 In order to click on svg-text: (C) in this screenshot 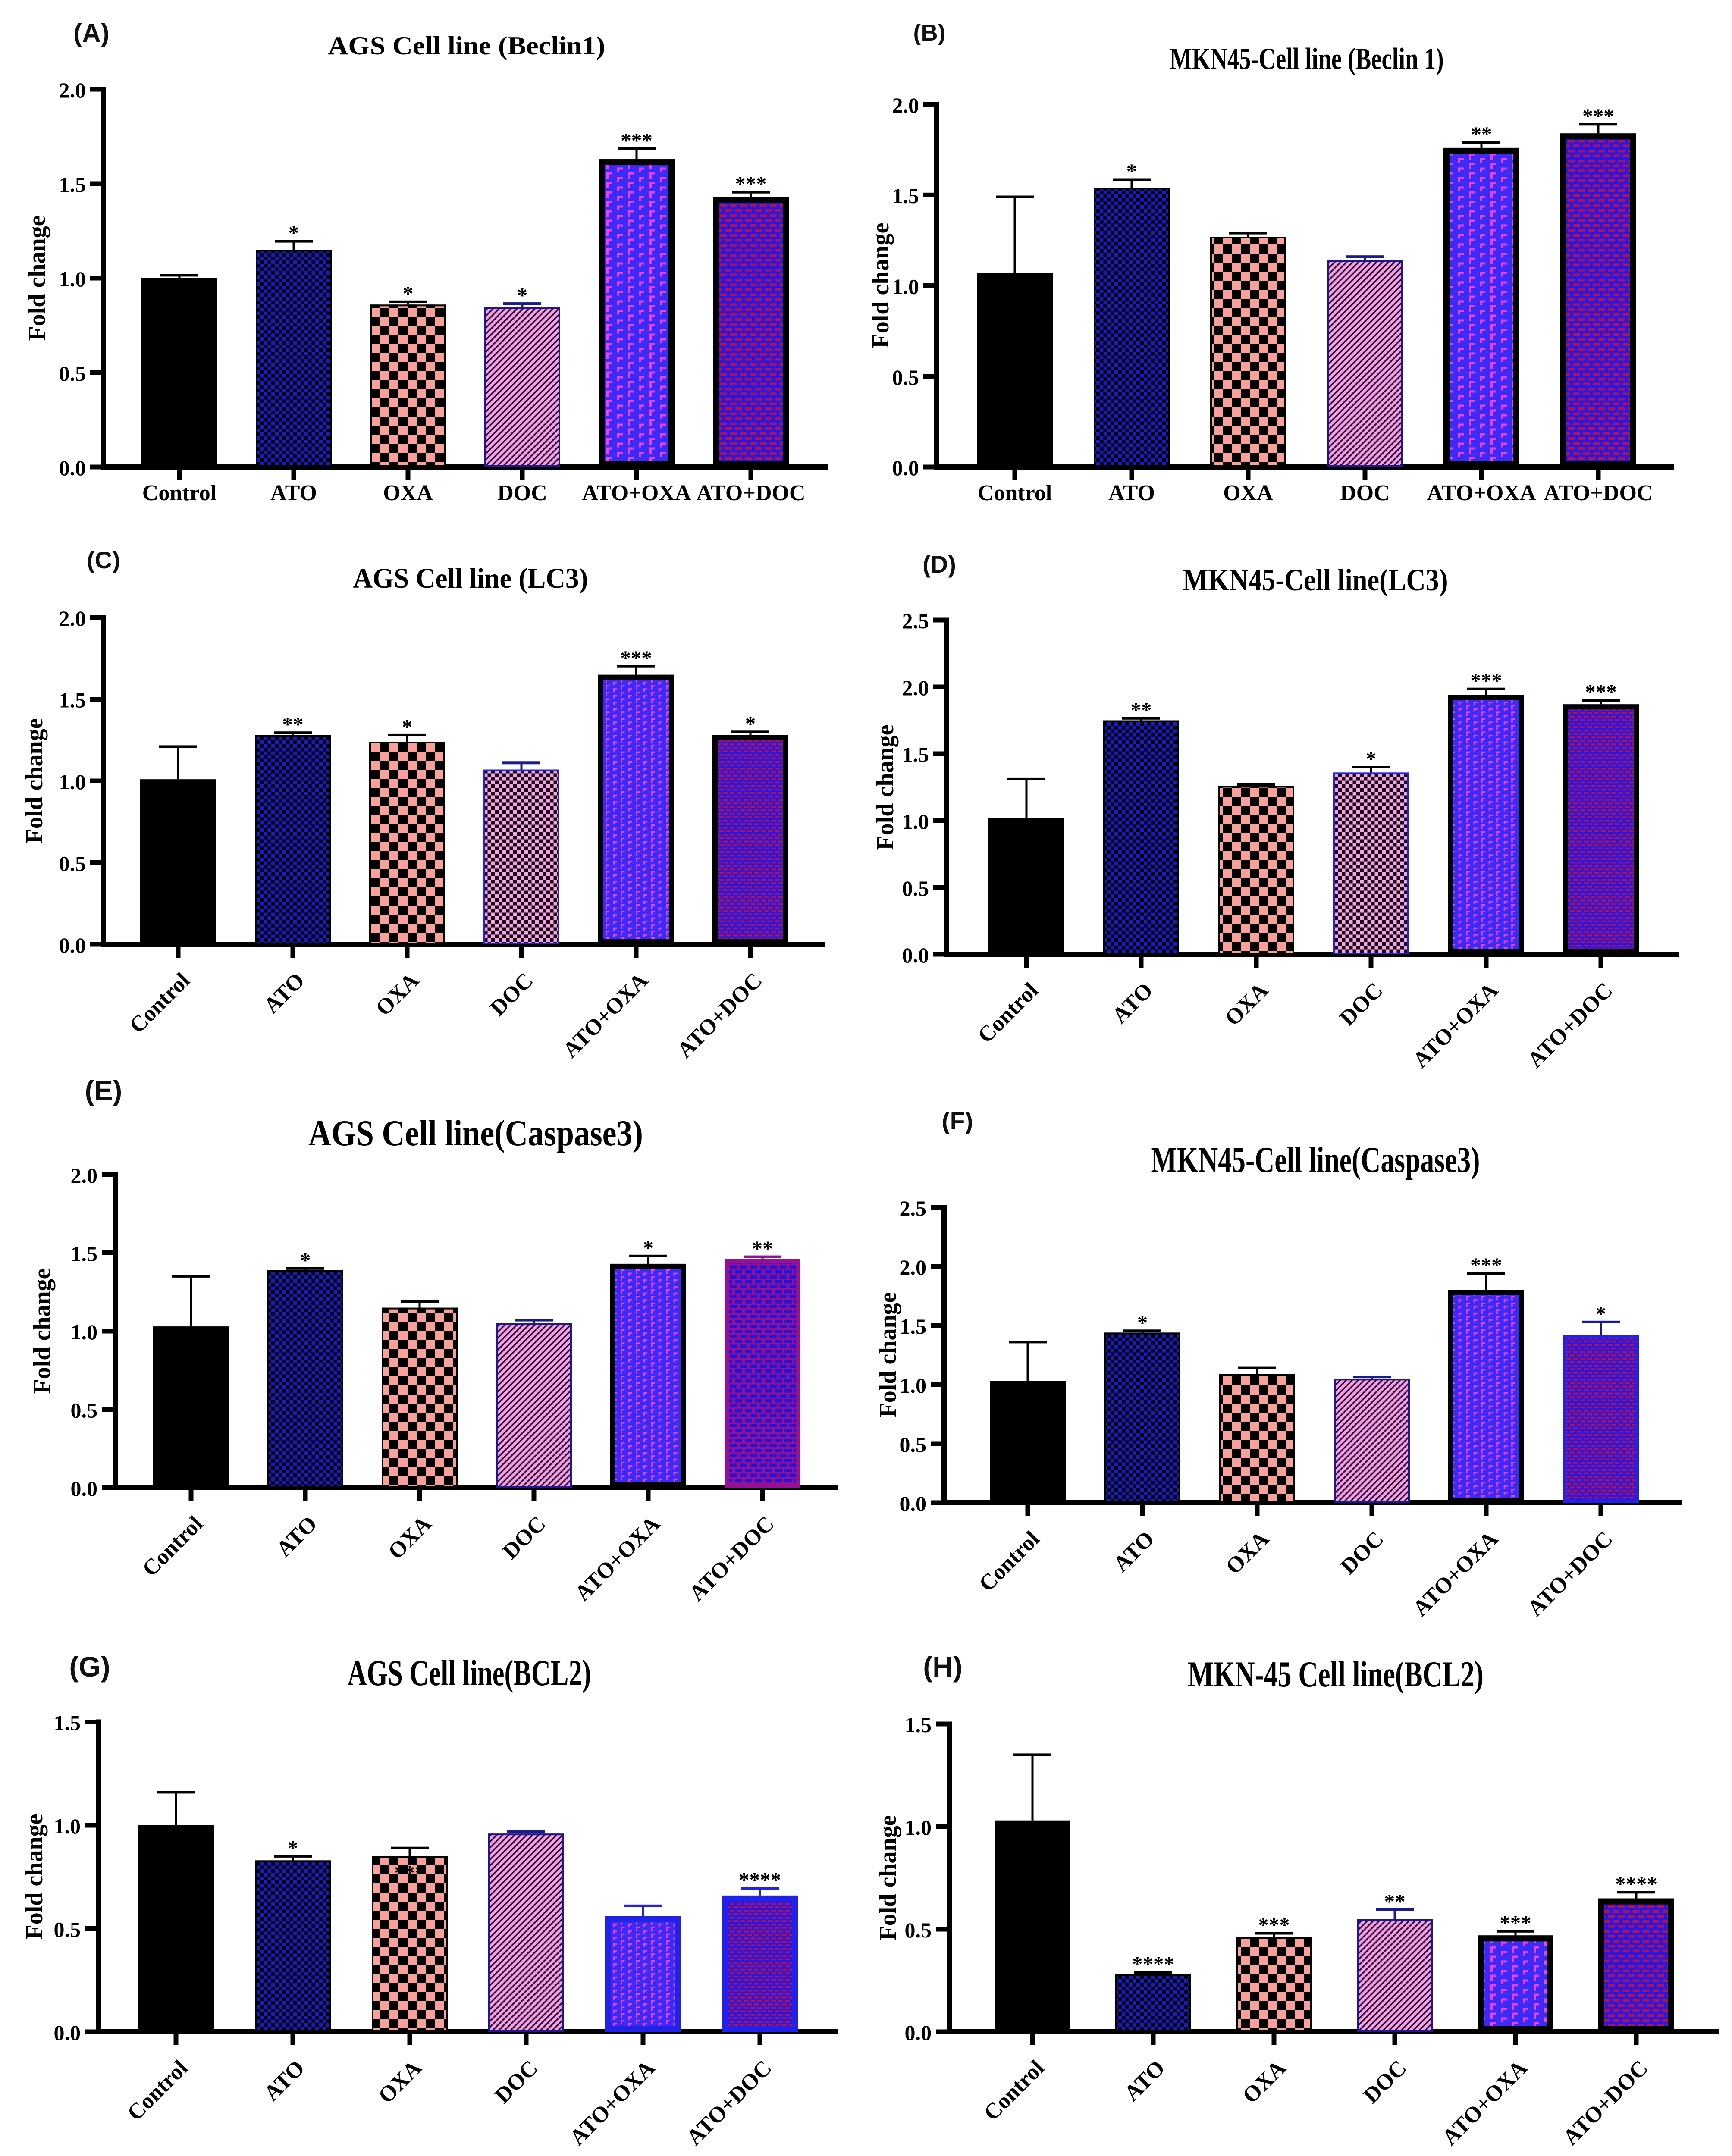, I will do `click(104, 559)`.